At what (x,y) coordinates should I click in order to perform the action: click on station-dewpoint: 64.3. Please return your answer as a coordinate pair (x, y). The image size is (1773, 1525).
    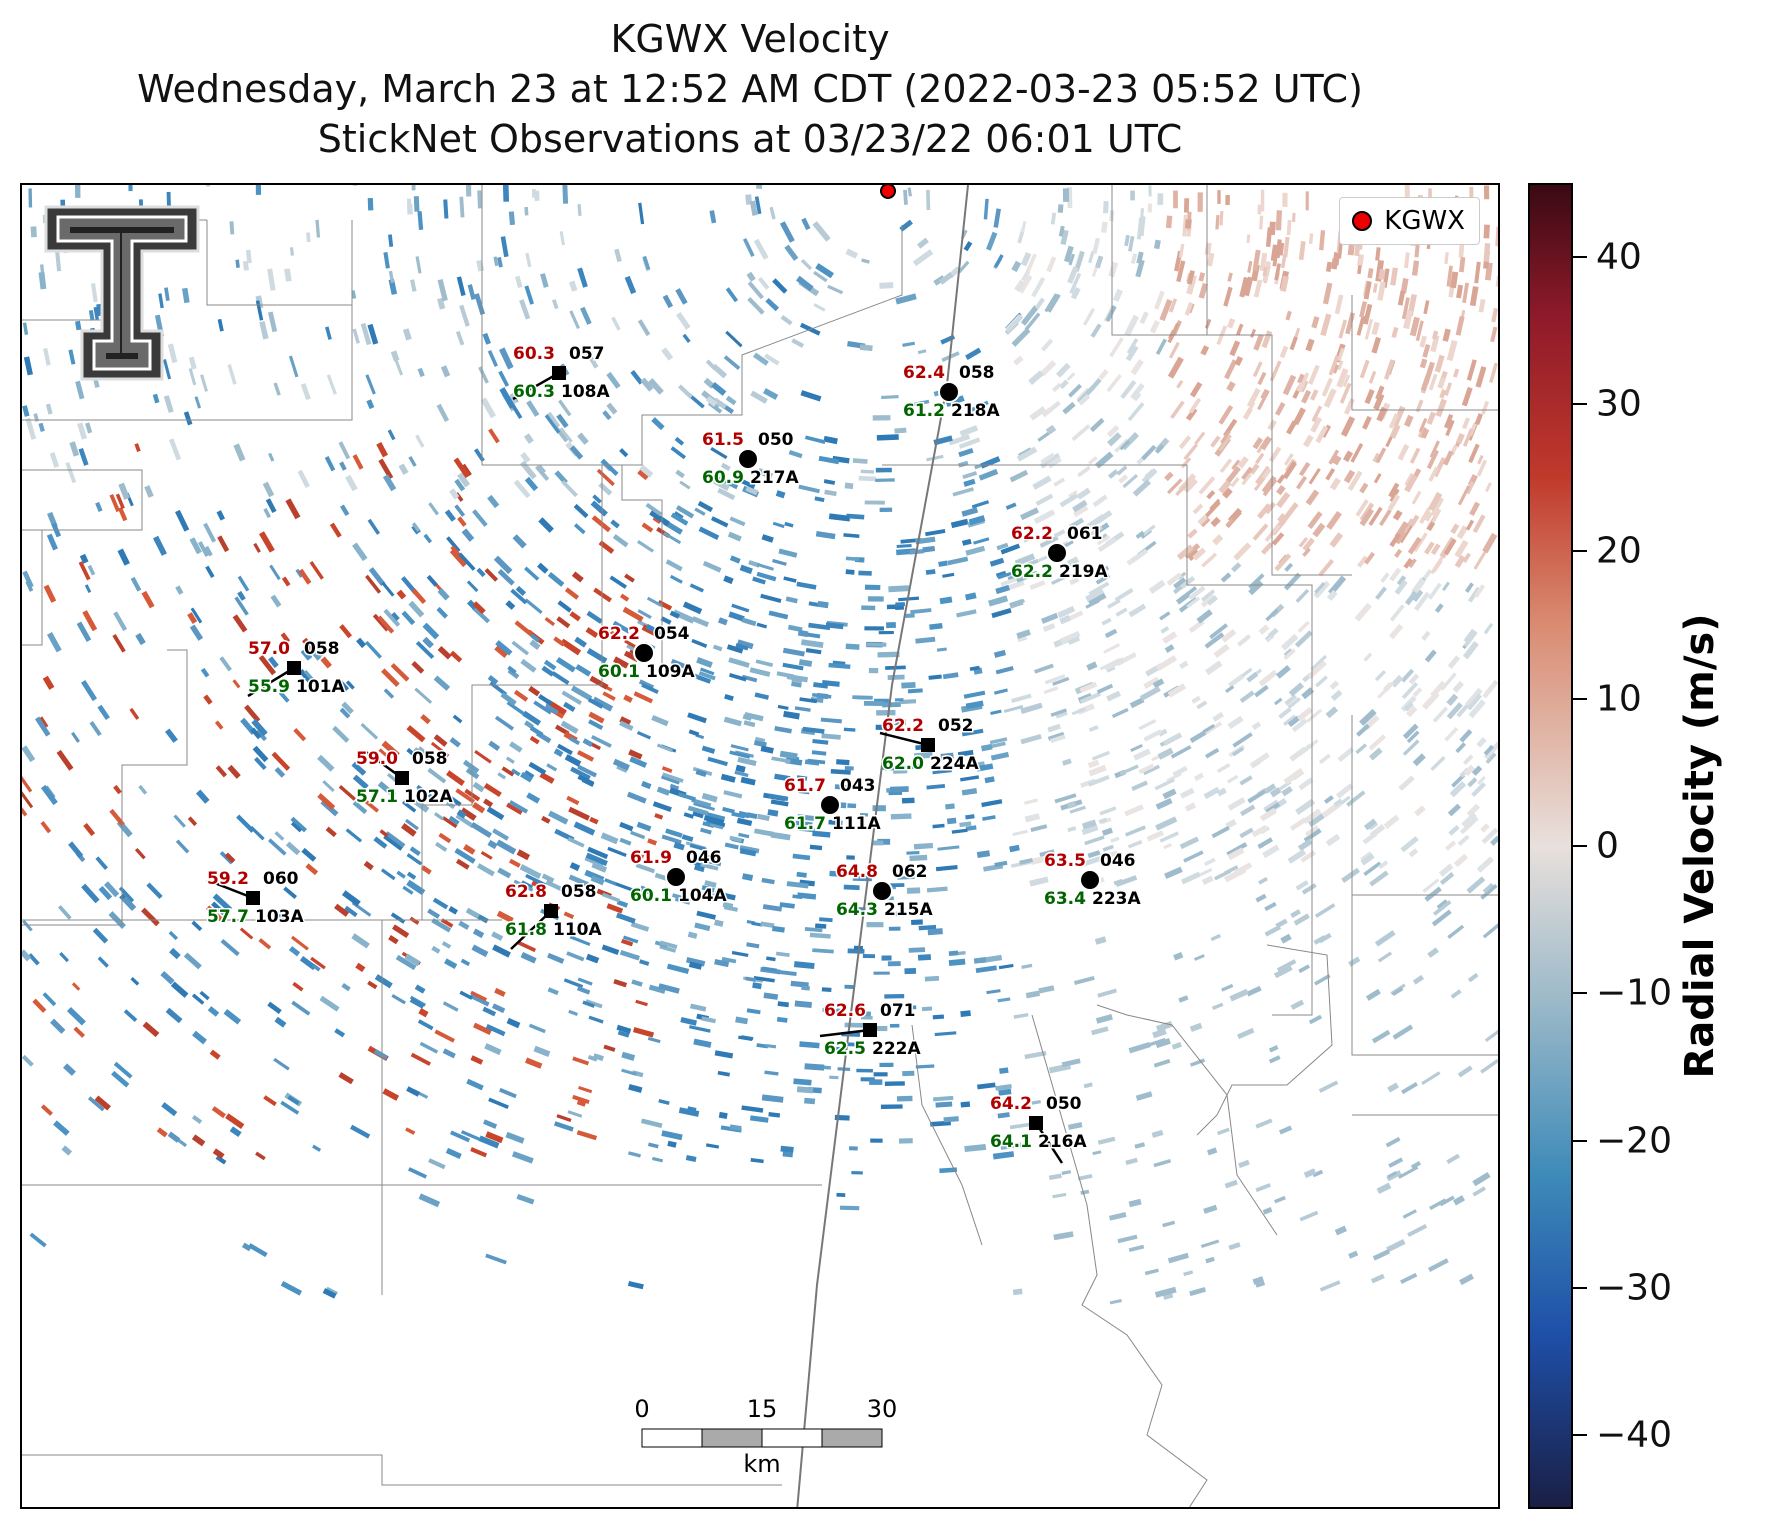
    Looking at the image, I should click on (857, 910).